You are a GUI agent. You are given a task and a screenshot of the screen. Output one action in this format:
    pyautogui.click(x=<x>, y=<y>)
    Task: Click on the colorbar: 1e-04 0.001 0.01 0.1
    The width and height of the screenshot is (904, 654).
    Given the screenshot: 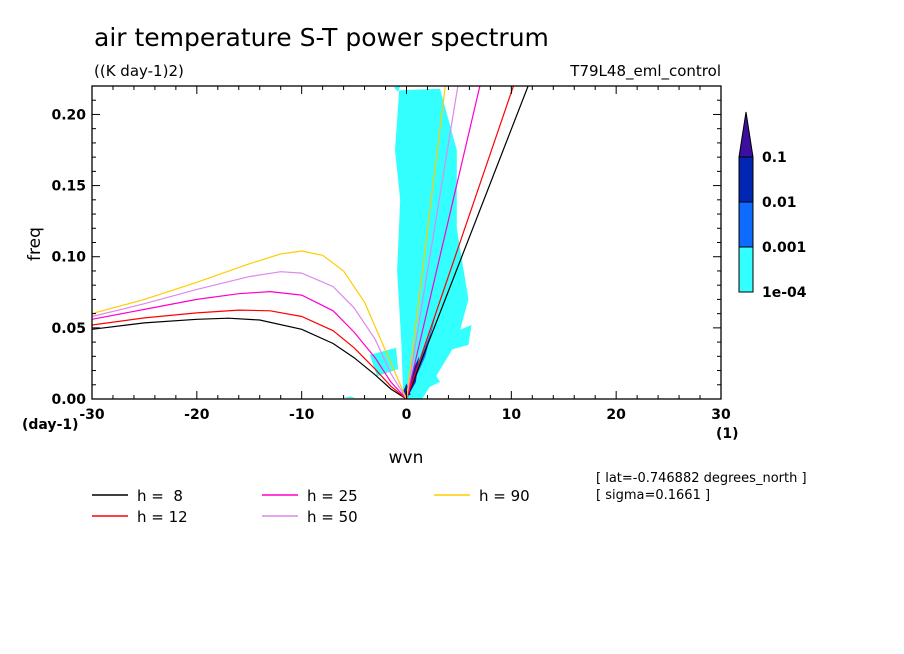 What is the action you would take?
    pyautogui.click(x=772, y=206)
    